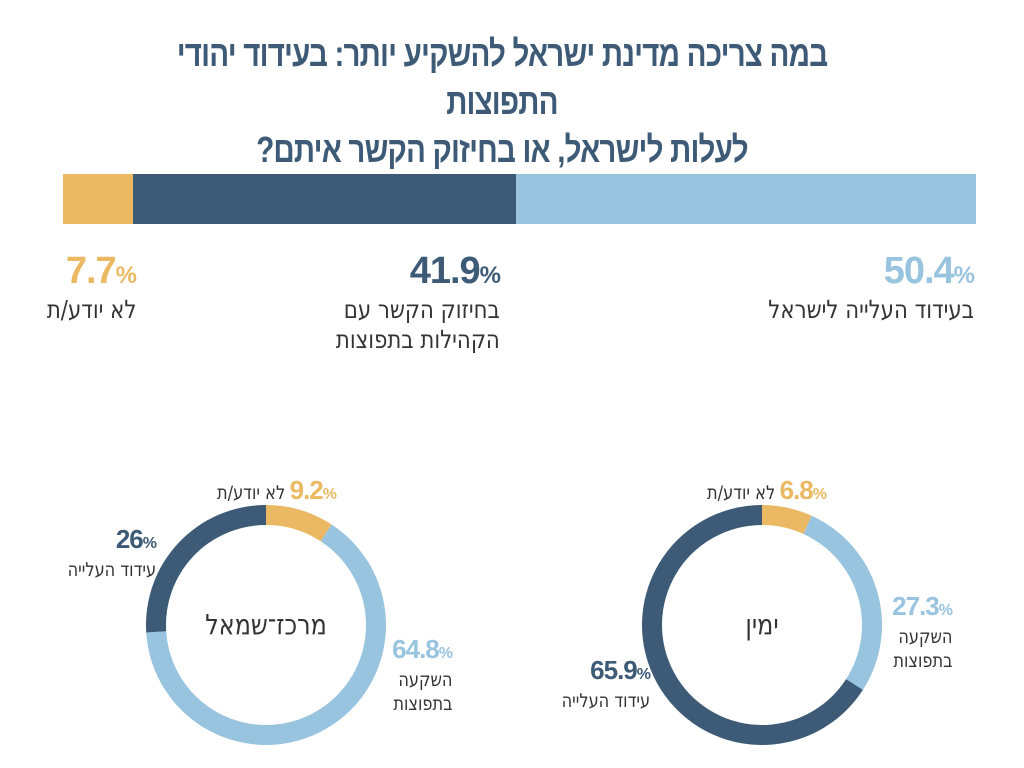 The width and height of the screenshot is (1024, 768). Describe the element at coordinates (251, 493) in the screenshot. I see `donut-left-text-dont-know: לא יודע/ת` at that location.